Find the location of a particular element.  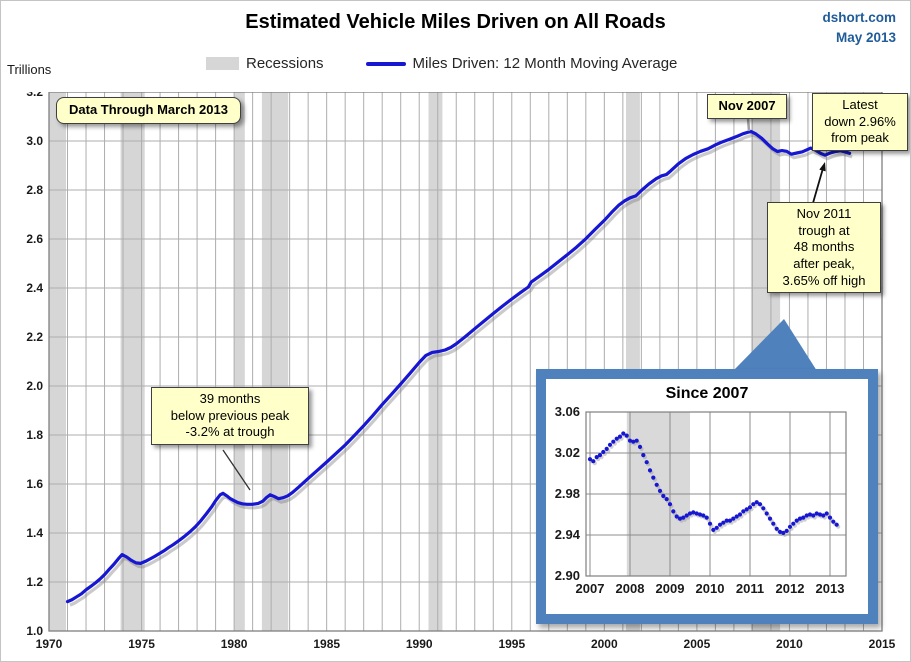

y-tick-label: 3.06 is located at coordinates (567, 411).